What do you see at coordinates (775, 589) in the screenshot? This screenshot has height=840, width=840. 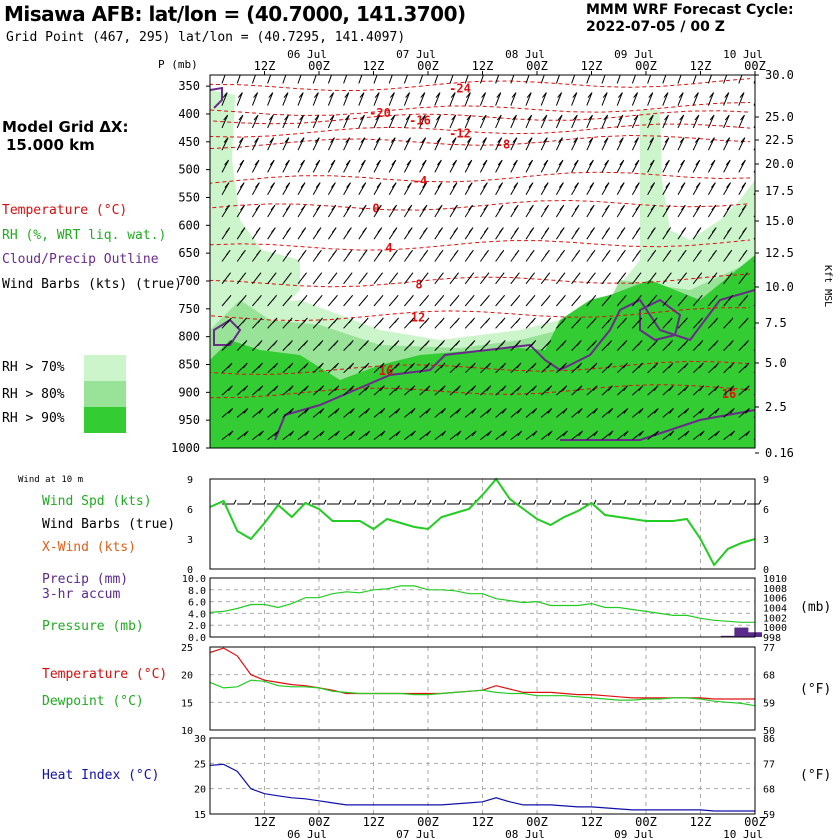 I see `pressure-y-tick: 1008` at bounding box center [775, 589].